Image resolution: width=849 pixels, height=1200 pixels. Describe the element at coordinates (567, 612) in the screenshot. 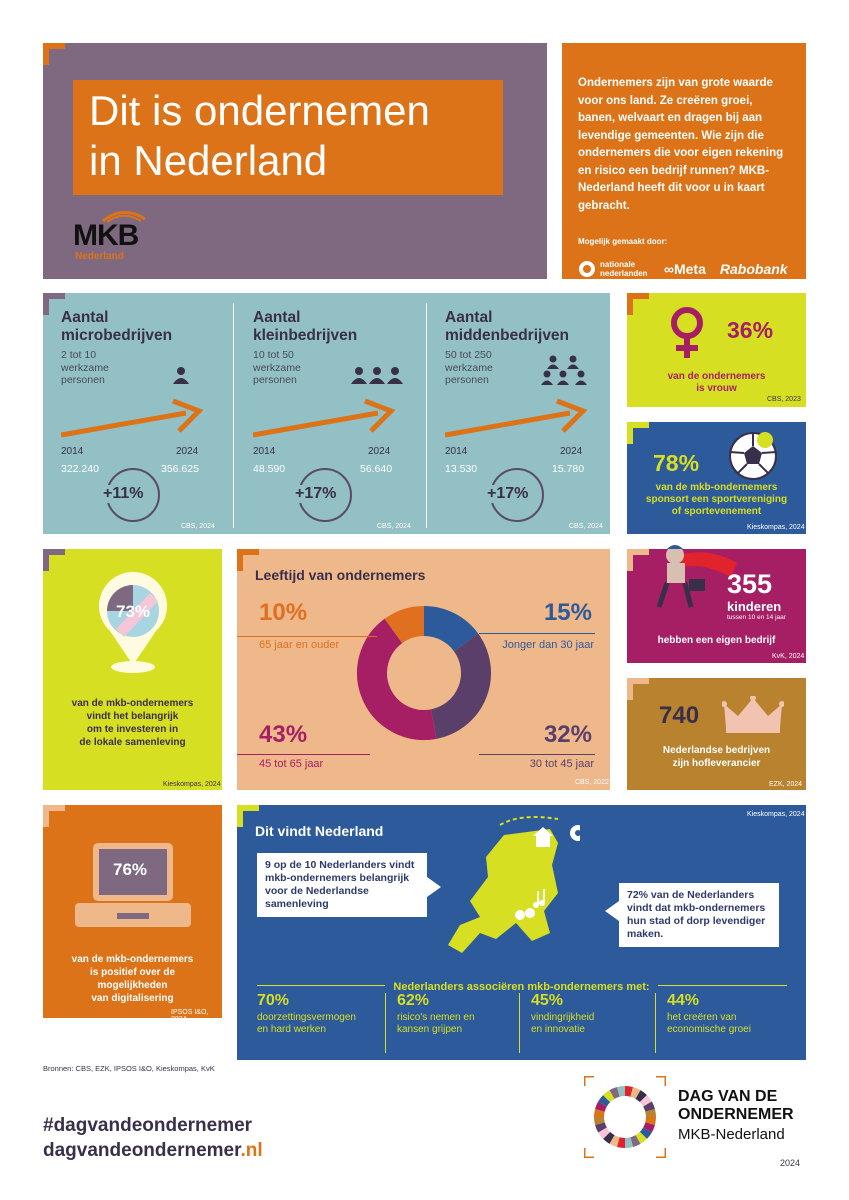

I see `age-young-pct: 15%` at that location.